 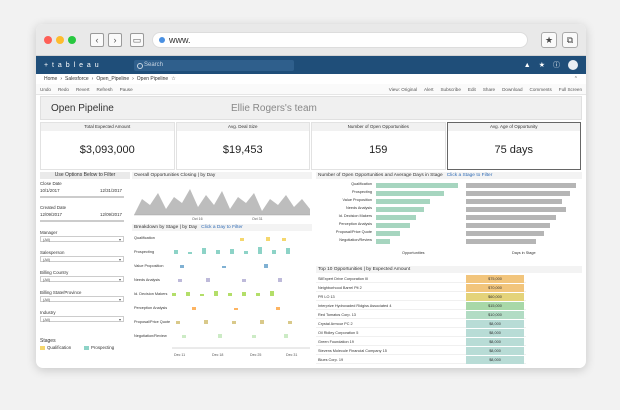 What do you see at coordinates (104, 89) in the screenshot?
I see `refresh-button: Refresh` at bounding box center [104, 89].